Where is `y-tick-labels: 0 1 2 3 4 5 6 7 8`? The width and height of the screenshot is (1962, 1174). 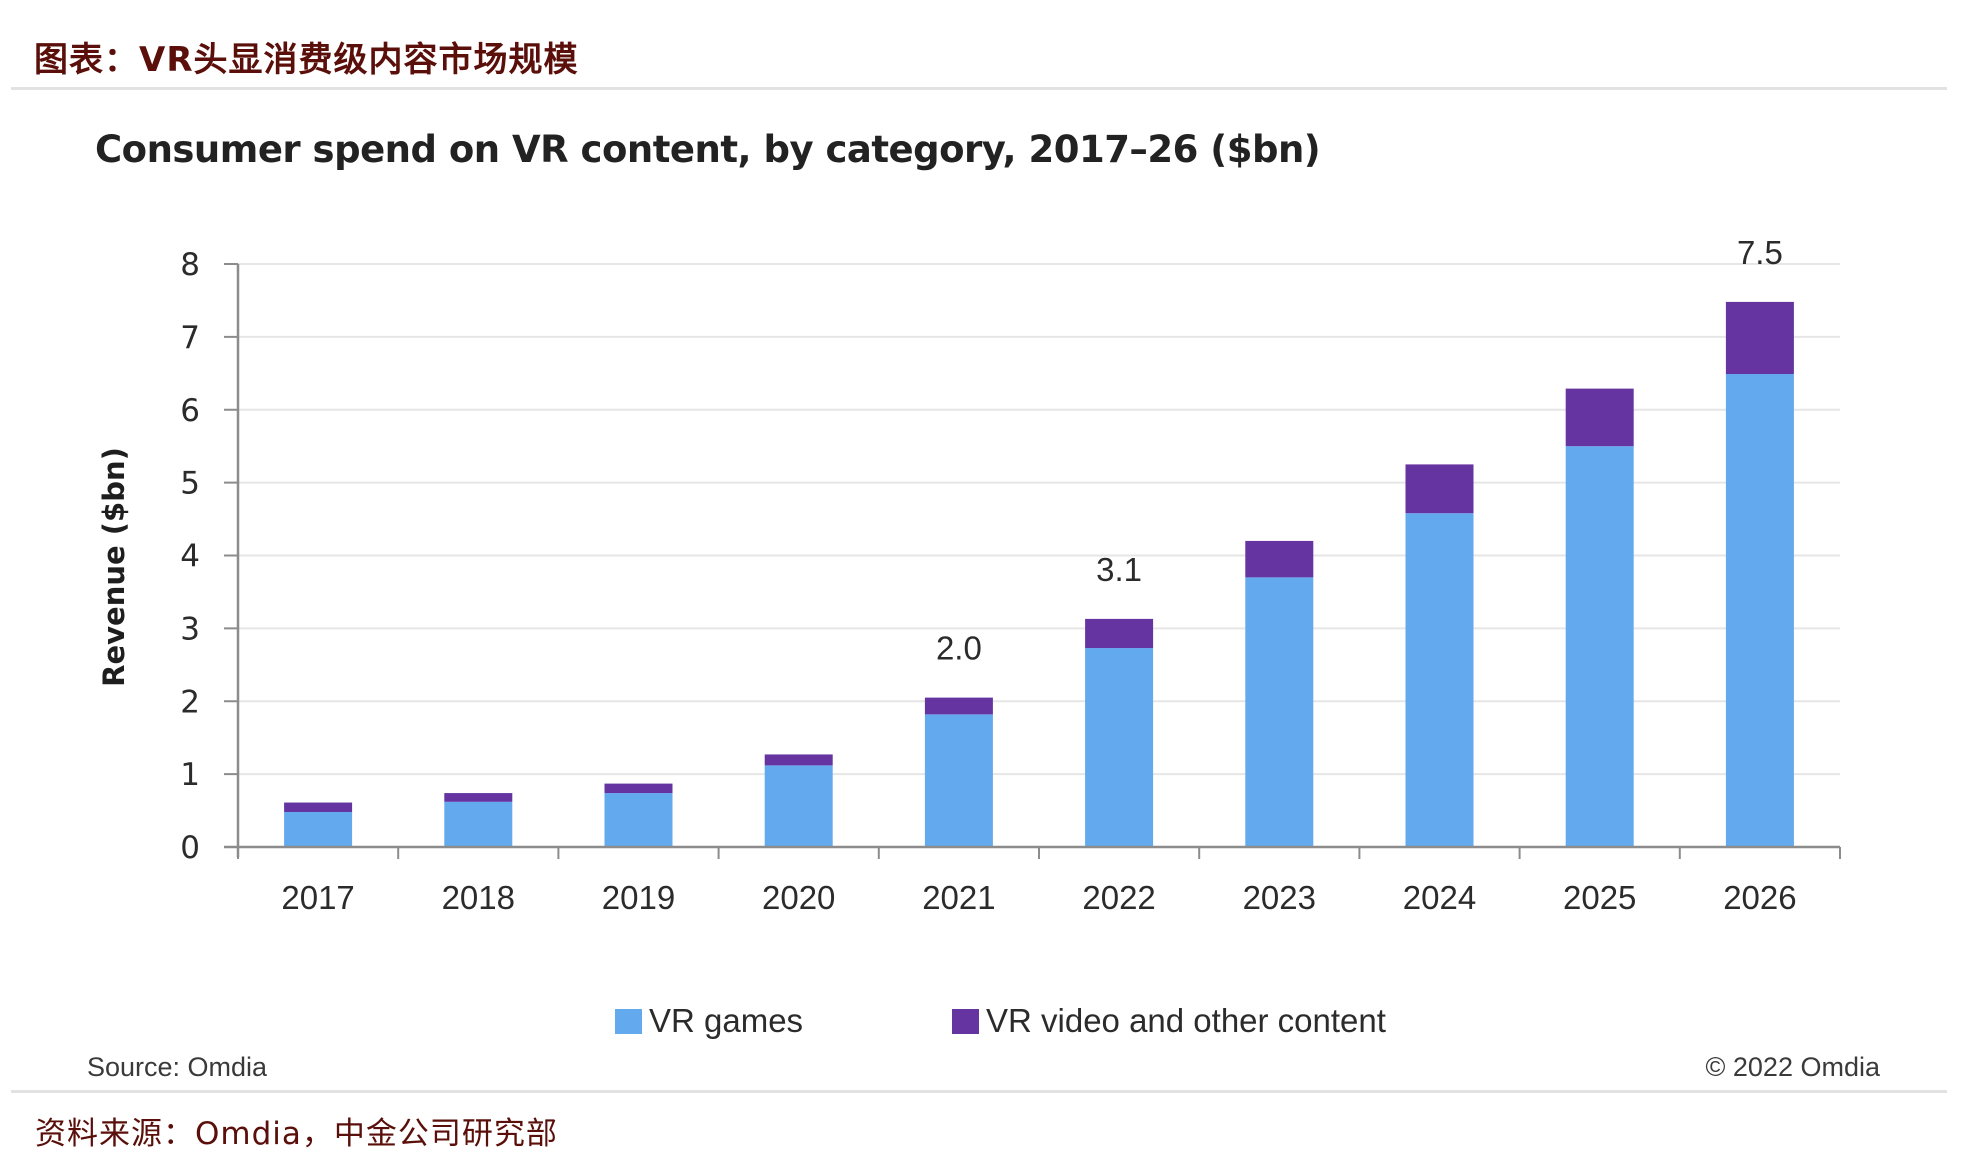 y-tick-labels: 0 1 2 3 4 5 6 7 8 is located at coordinates (190, 556).